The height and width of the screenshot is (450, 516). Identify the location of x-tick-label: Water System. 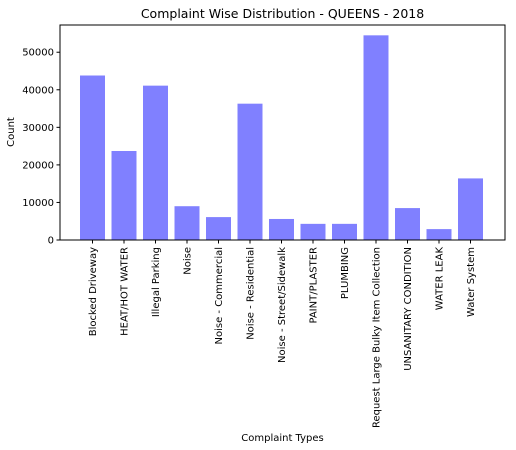
(471, 282).